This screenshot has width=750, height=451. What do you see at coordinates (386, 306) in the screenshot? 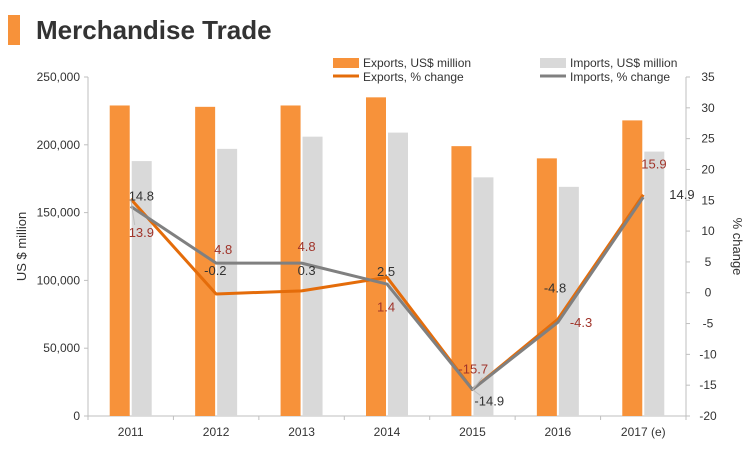
I see `data-label-exports-change: 1.4` at bounding box center [386, 306].